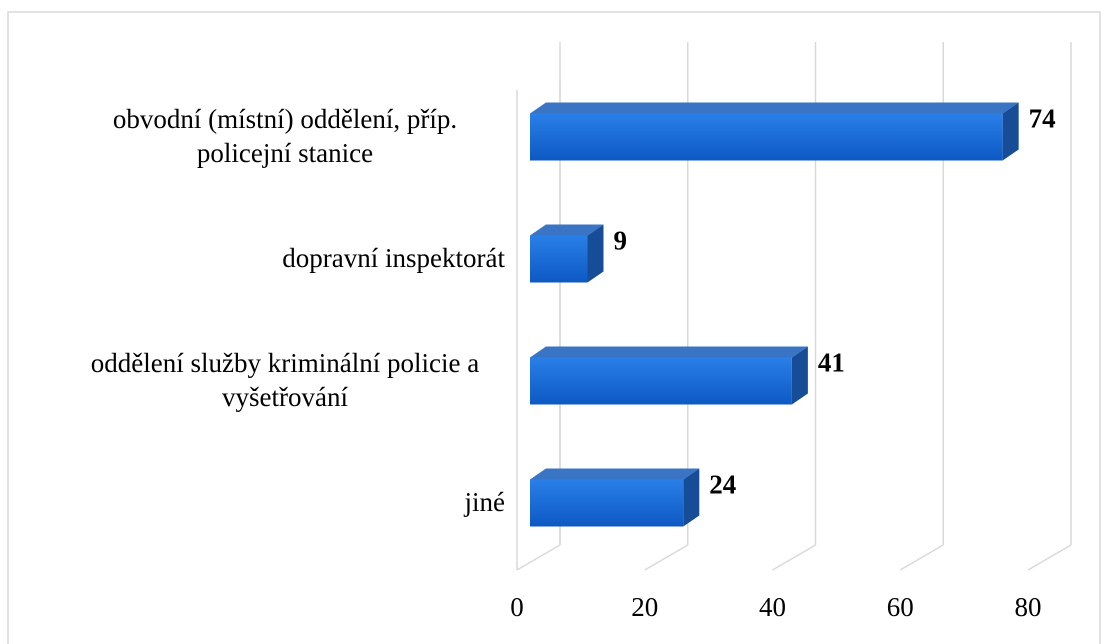  What do you see at coordinates (393, 258) in the screenshot?
I see `category-text: dopravní inspektorát` at bounding box center [393, 258].